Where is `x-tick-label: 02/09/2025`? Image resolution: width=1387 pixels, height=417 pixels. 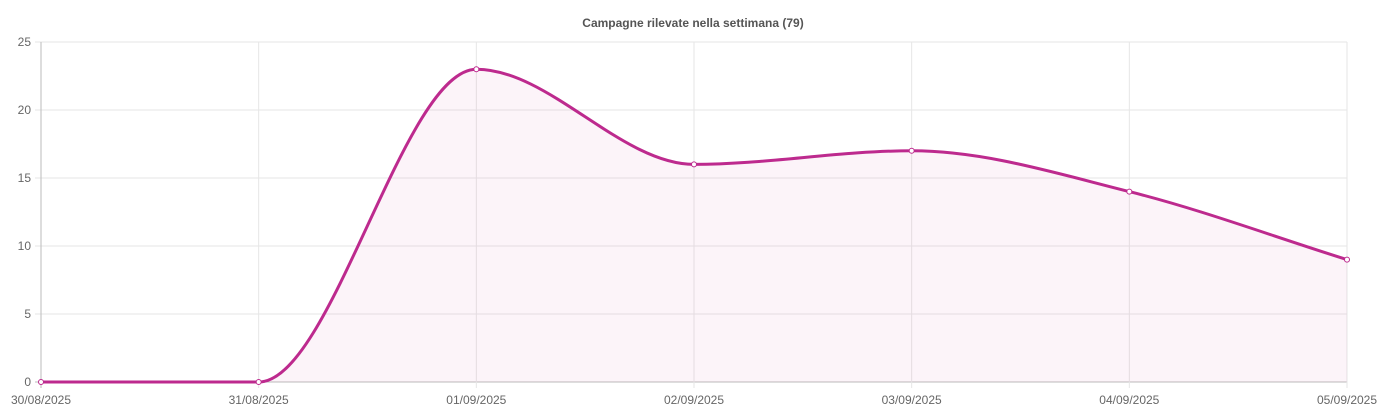 x-tick-label: 02/09/2025 is located at coordinates (694, 400).